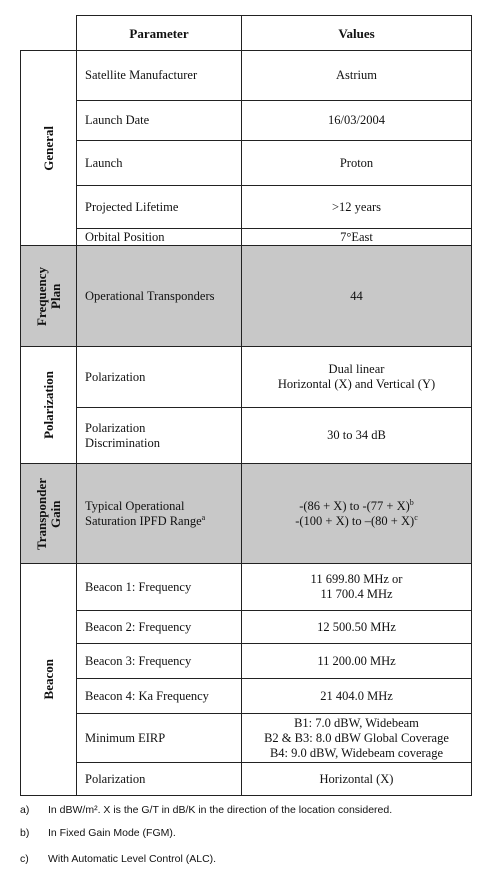 This screenshot has width=483, height=872. I want to click on cell-text: 11 699.80 MHz or 11 700.4 MHz, so click(357, 587).